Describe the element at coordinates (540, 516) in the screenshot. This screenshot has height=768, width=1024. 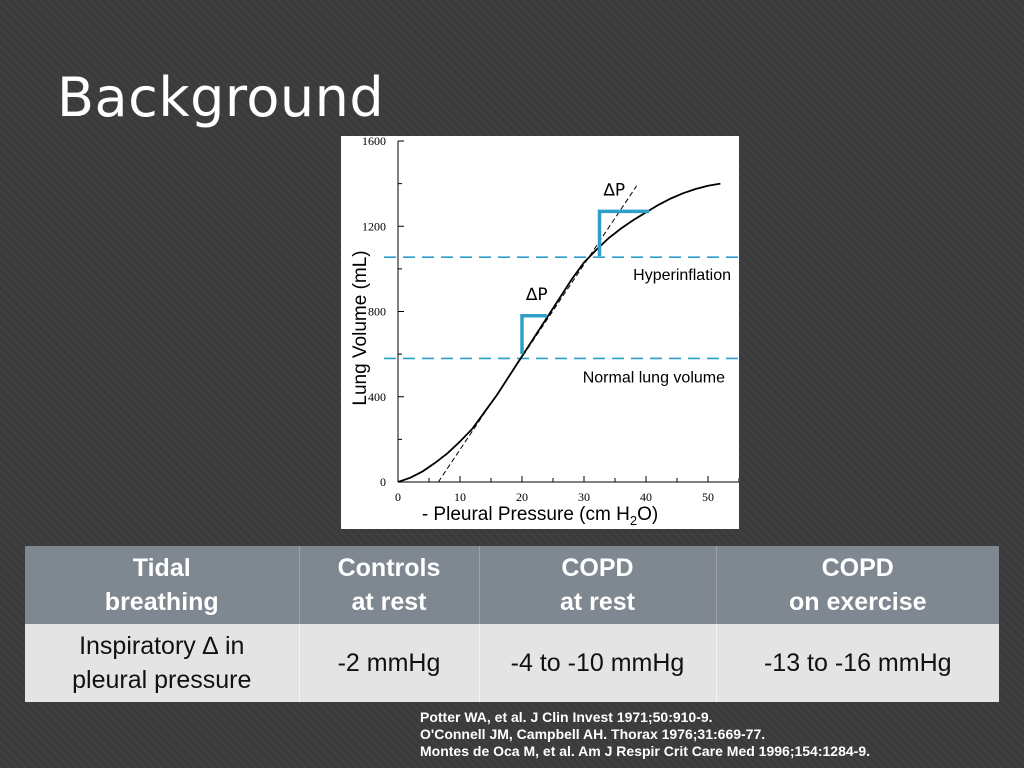
I see `x-axis-label: - Pleural Pressure (cm H2O)` at that location.